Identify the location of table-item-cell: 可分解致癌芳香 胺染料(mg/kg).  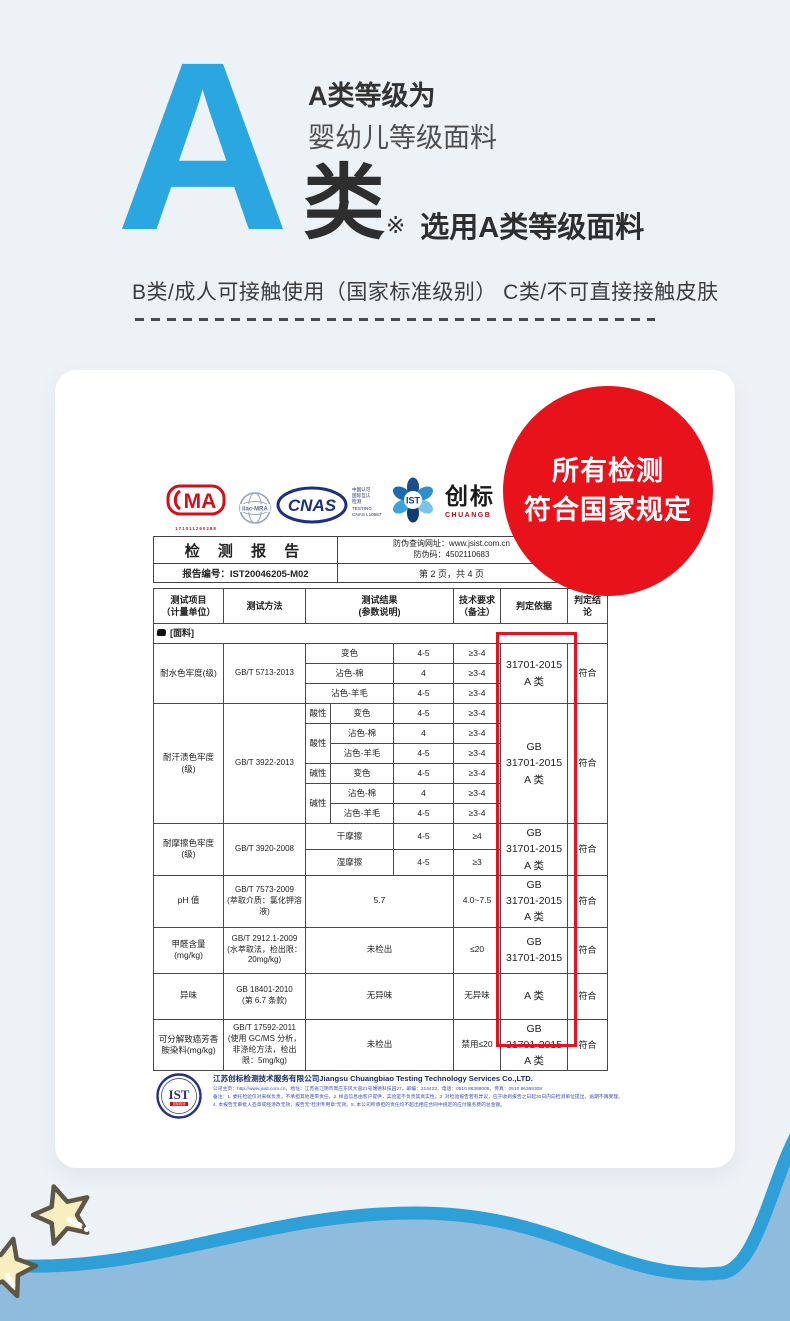
(188, 1045).